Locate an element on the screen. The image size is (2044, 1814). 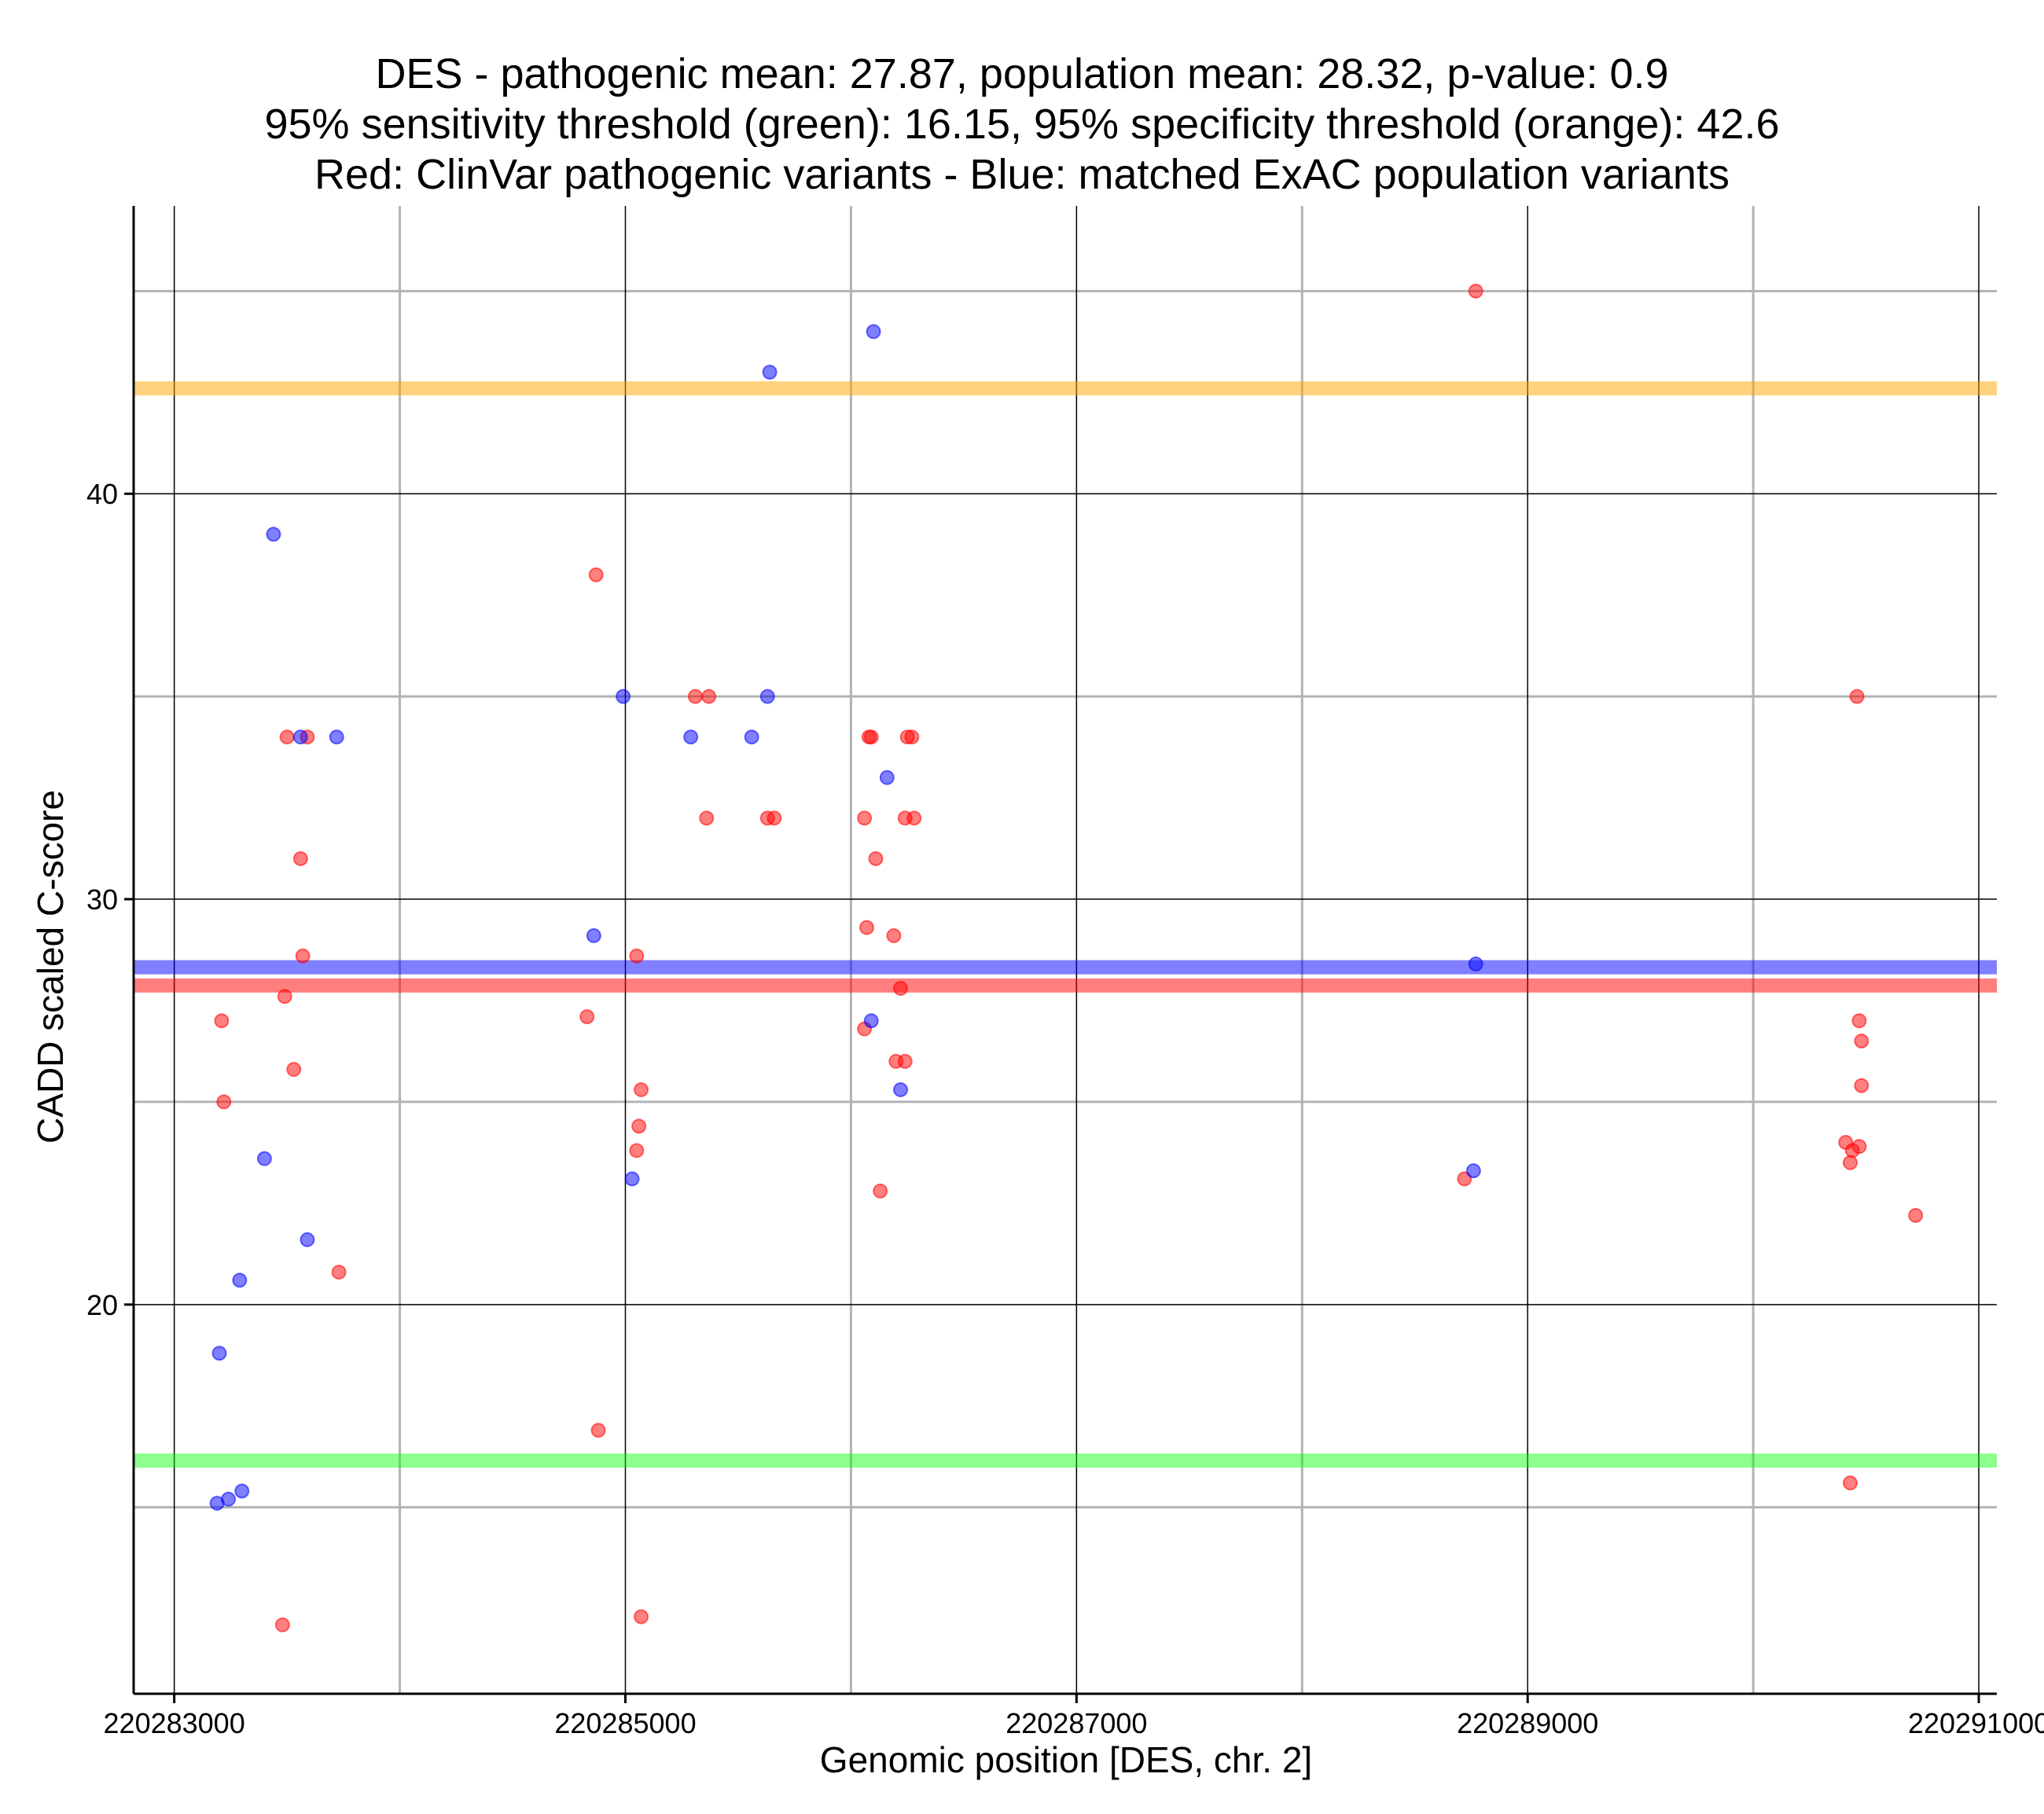
x-tick-label: 220287000 is located at coordinates (1076, 1723).